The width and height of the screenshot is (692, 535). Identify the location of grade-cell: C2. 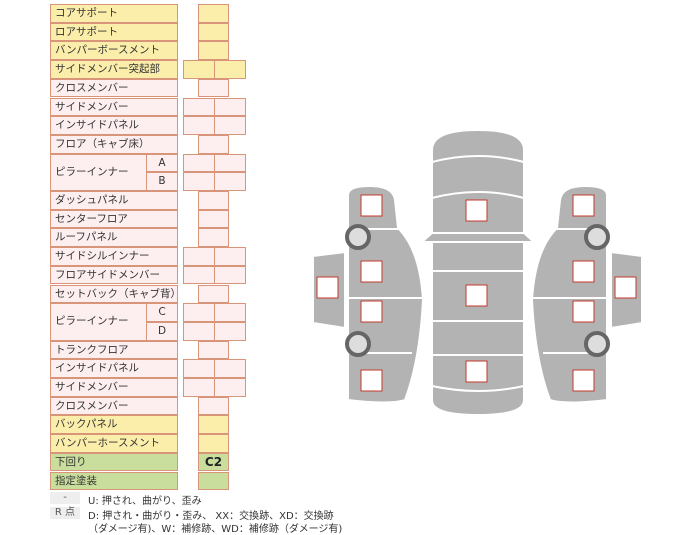
(213, 462).